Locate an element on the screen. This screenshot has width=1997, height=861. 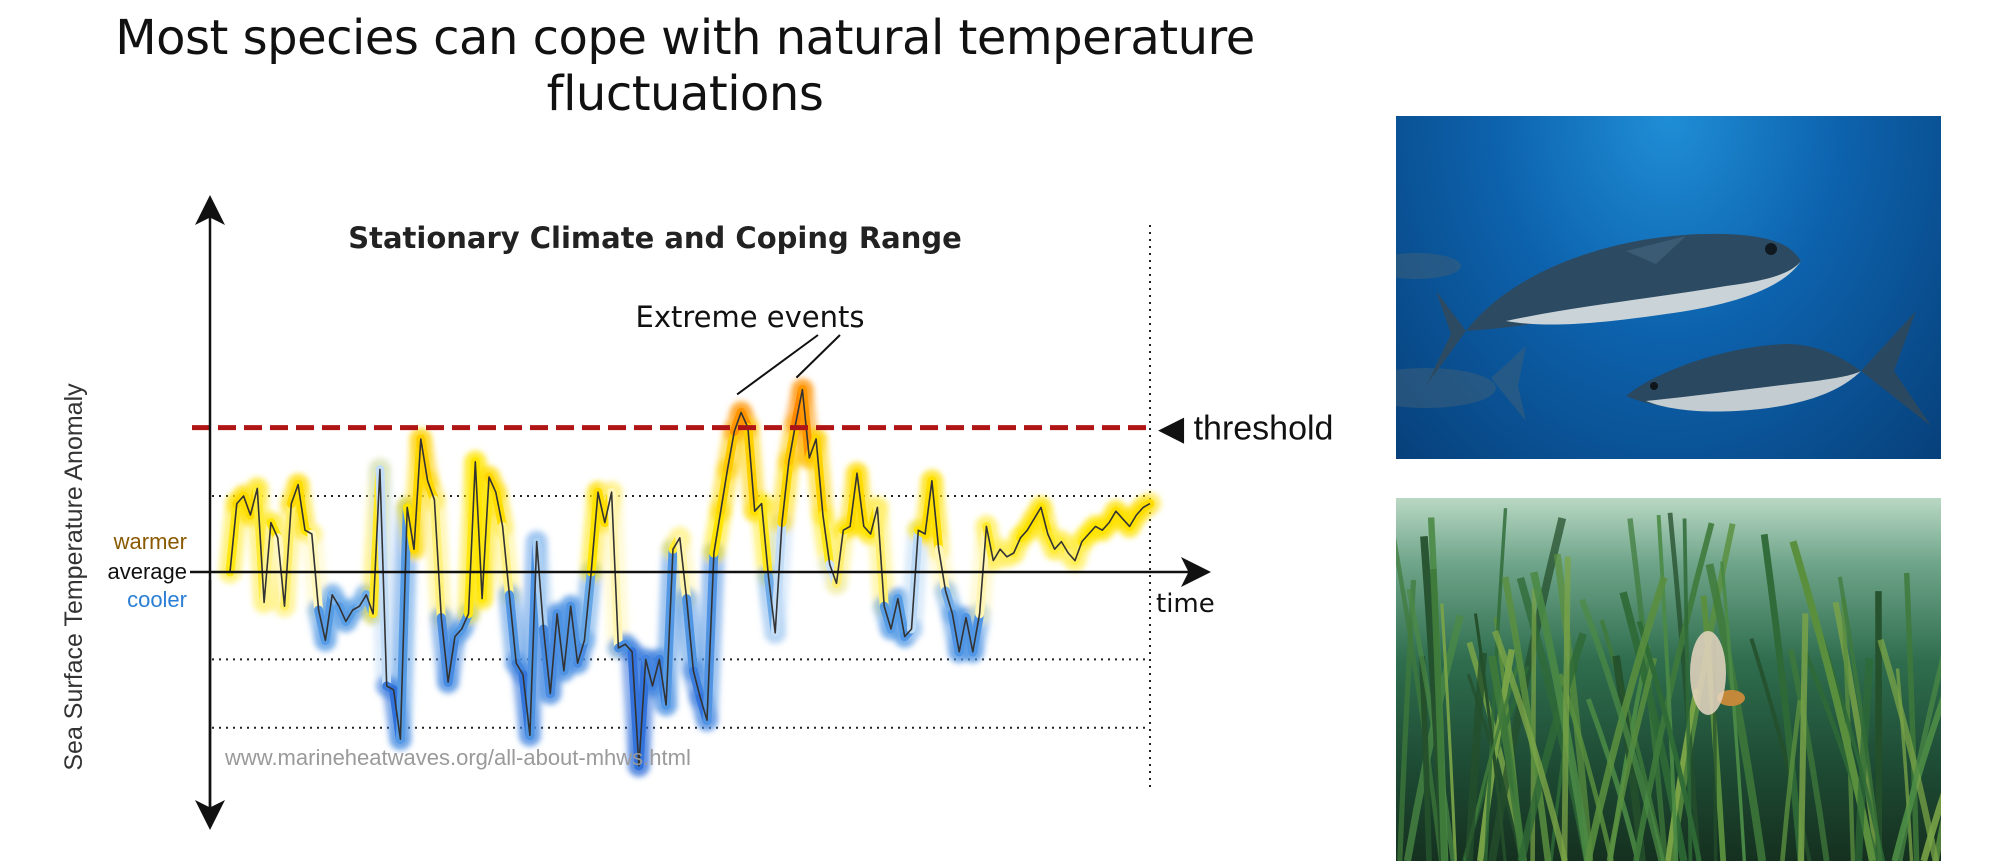
chart-title: Stationary Climate and Coping Range is located at coordinates (655, 238).